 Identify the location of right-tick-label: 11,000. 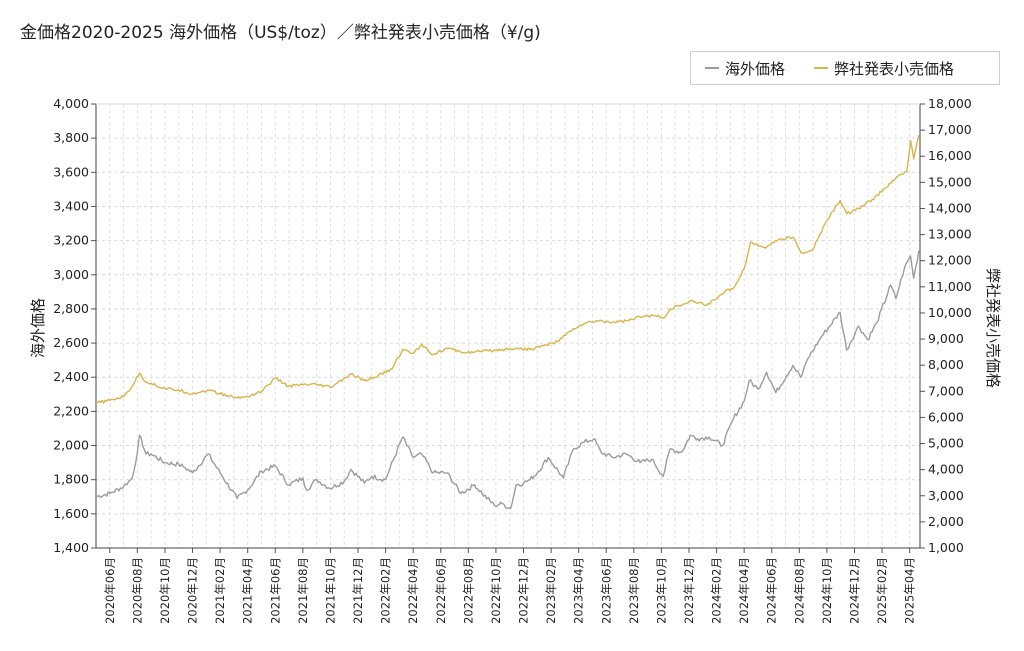
(950, 286).